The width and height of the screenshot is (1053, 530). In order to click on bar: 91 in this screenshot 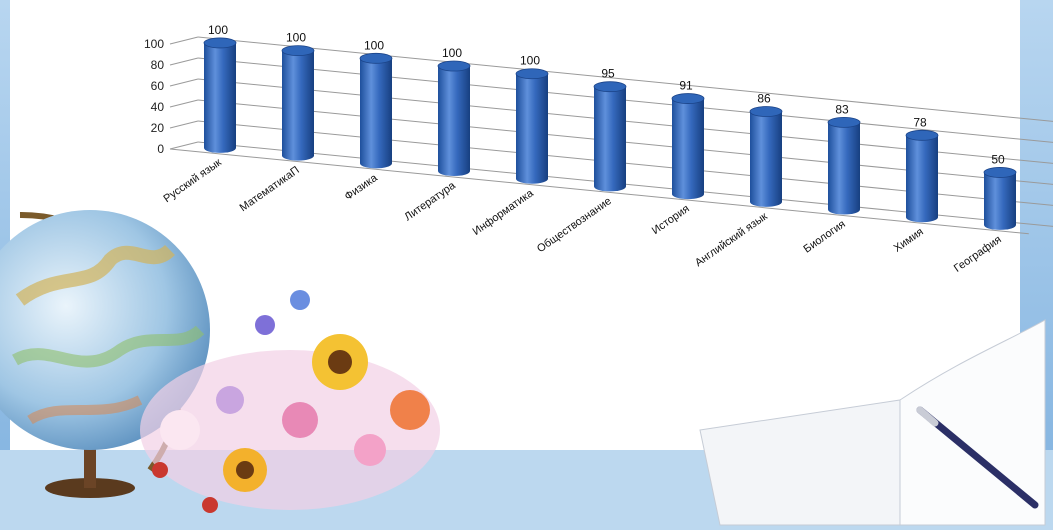, I will do `click(688, 139)`.